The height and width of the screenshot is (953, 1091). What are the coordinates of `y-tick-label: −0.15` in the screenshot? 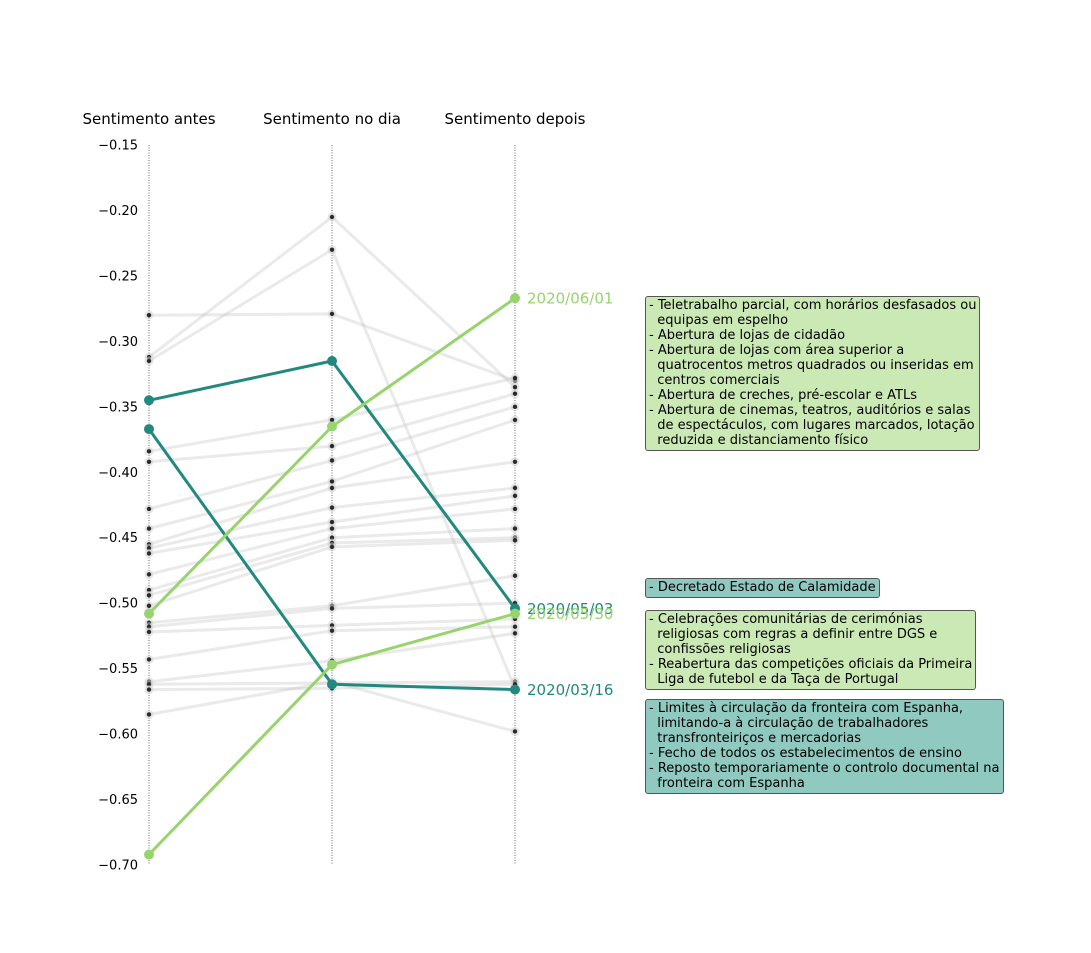 It's located at (118, 146).